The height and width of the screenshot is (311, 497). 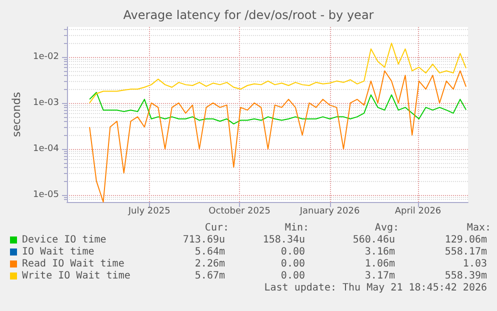 I want to click on chart-title: Average latency for /dev/os/root - by year, so click(x=248, y=15).